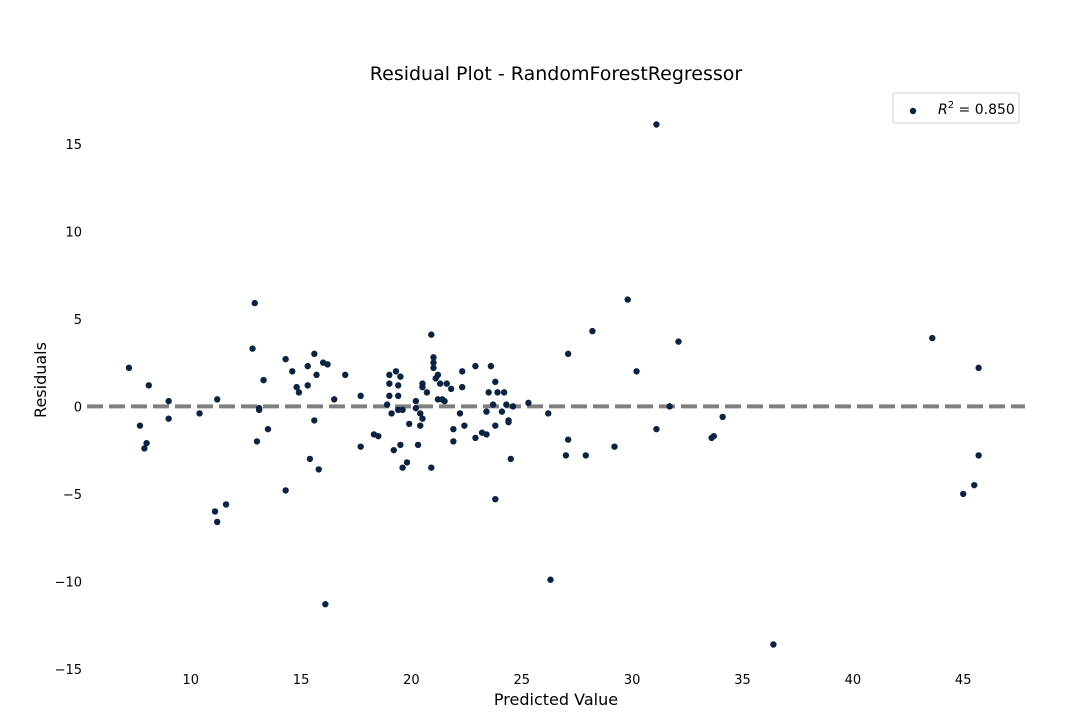 The height and width of the screenshot is (720, 1080). I want to click on y-tick-label: 10, so click(73, 232).